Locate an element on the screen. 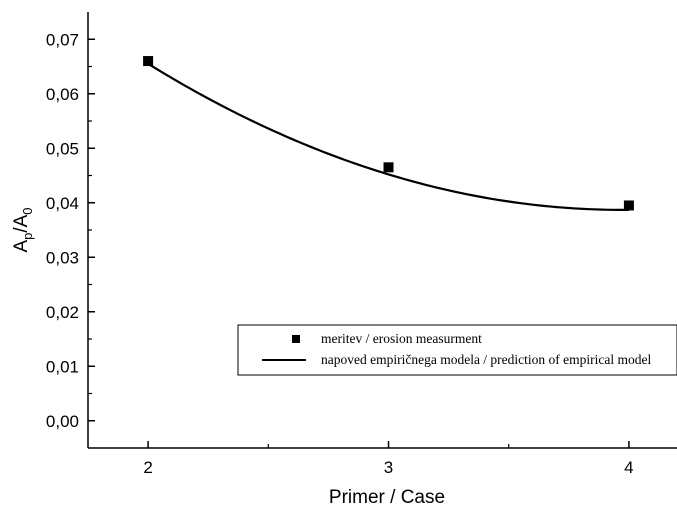 This screenshot has width=677, height=511. y-tick-label: 0,01 is located at coordinates (62, 366).